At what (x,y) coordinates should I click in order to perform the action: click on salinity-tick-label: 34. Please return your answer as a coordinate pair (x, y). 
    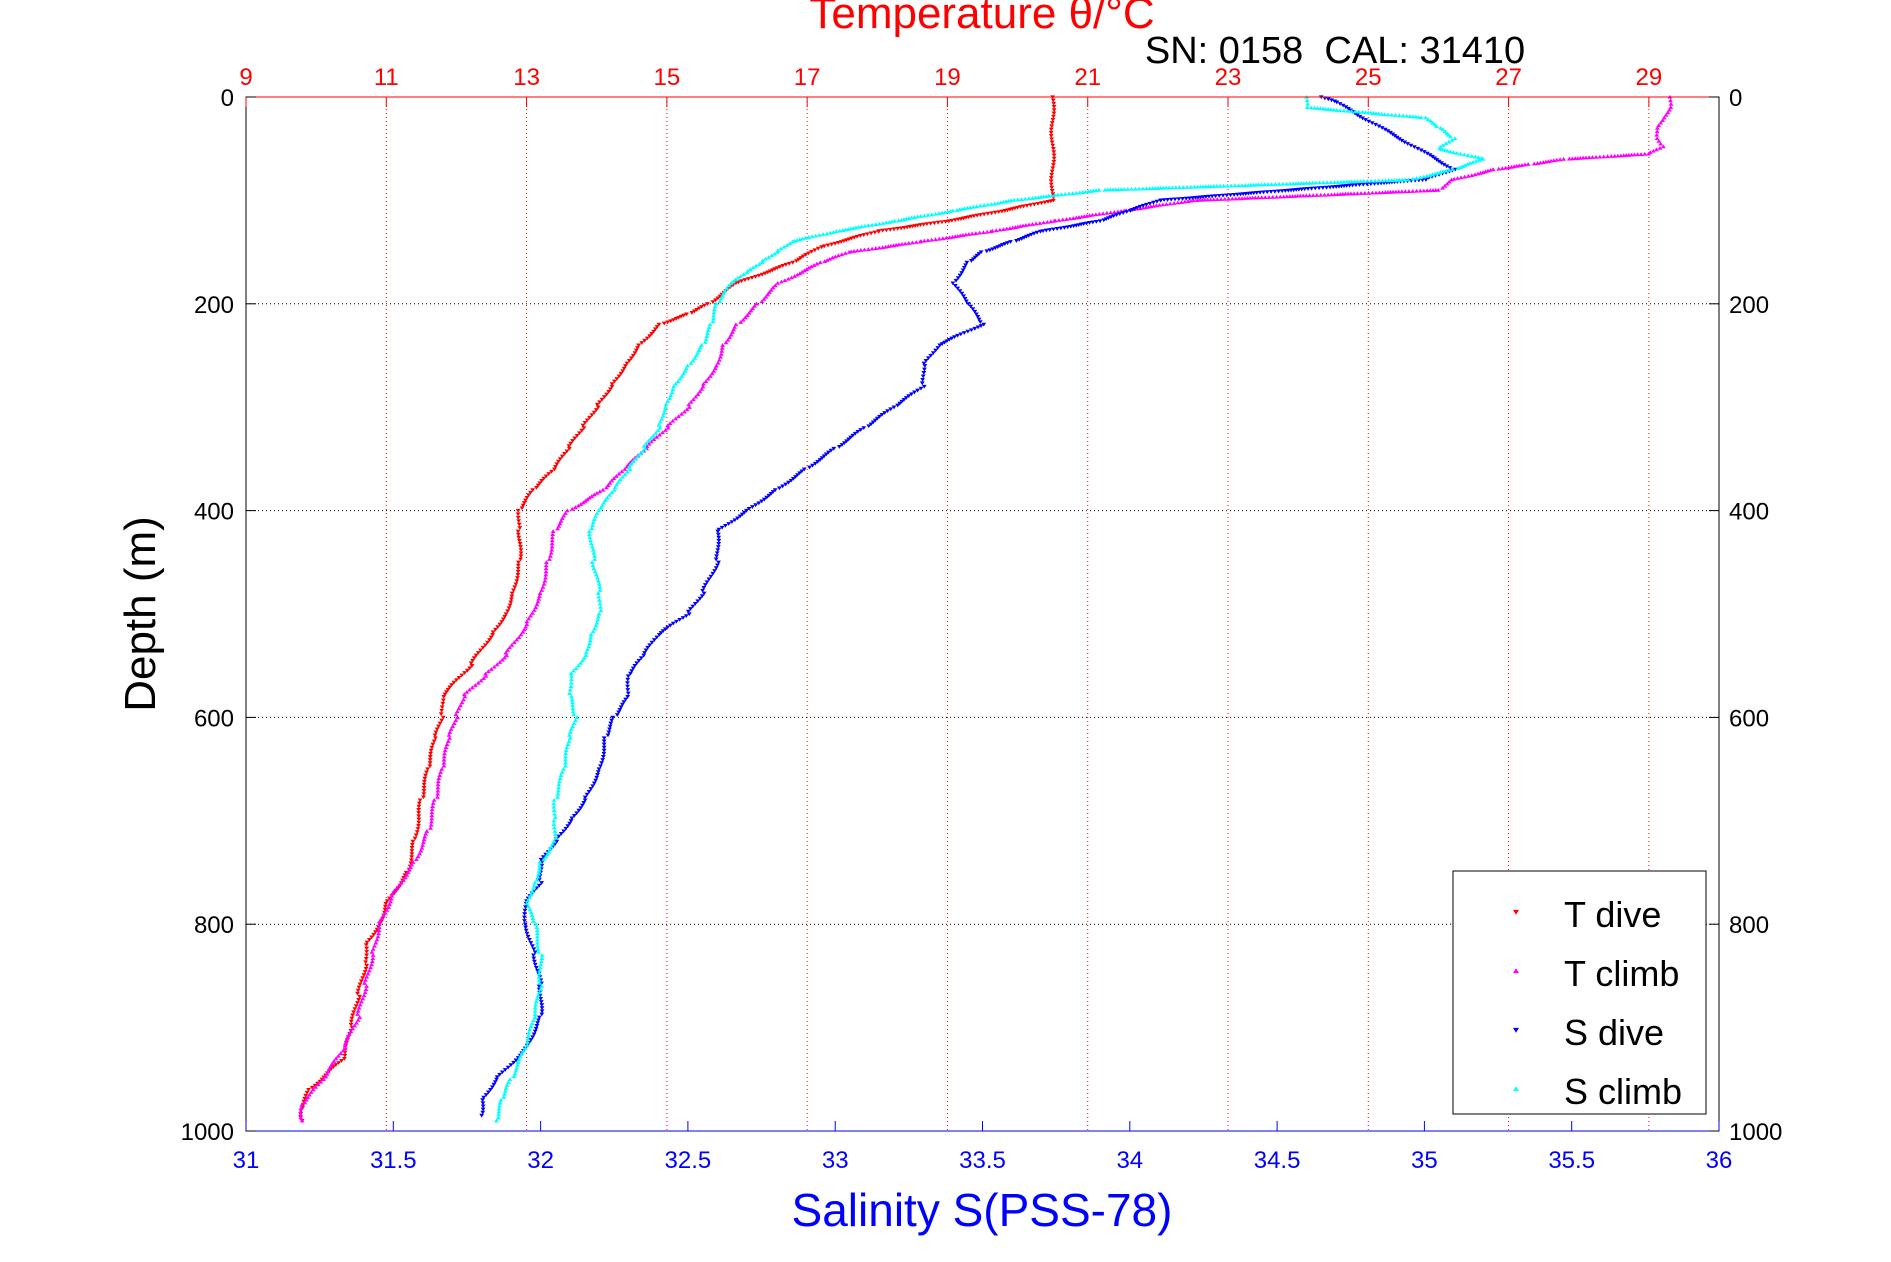
    Looking at the image, I should click on (1129, 1160).